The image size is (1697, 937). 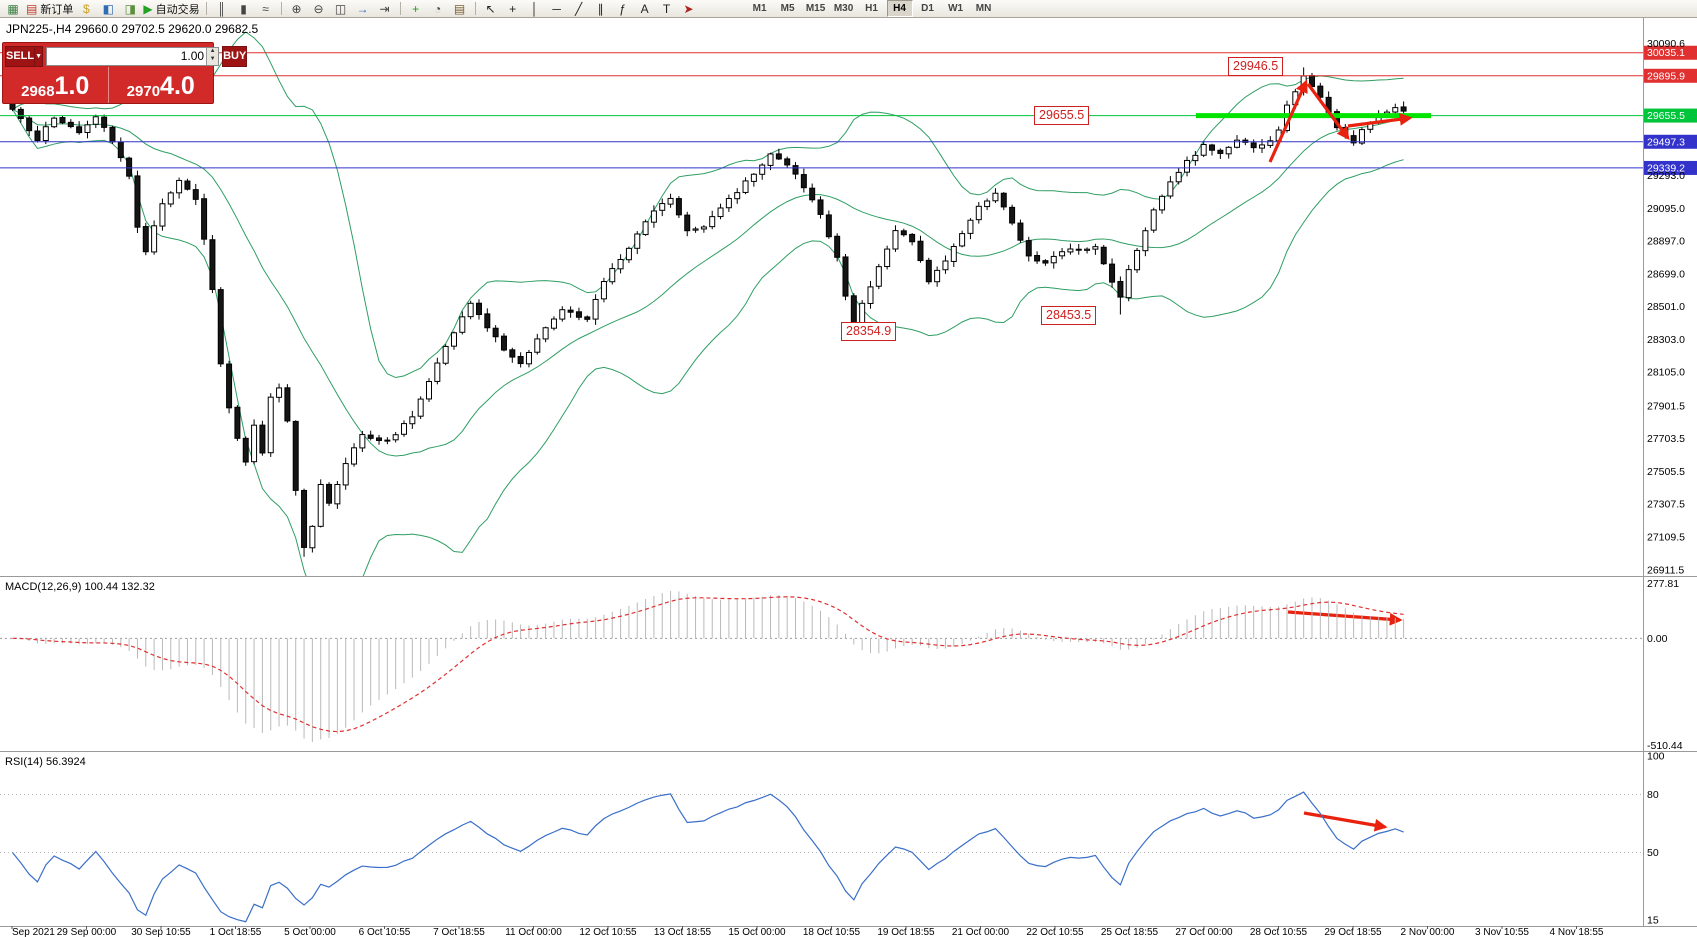 What do you see at coordinates (266, 9) in the screenshot?
I see `line-chart-icon: ≈` at bounding box center [266, 9].